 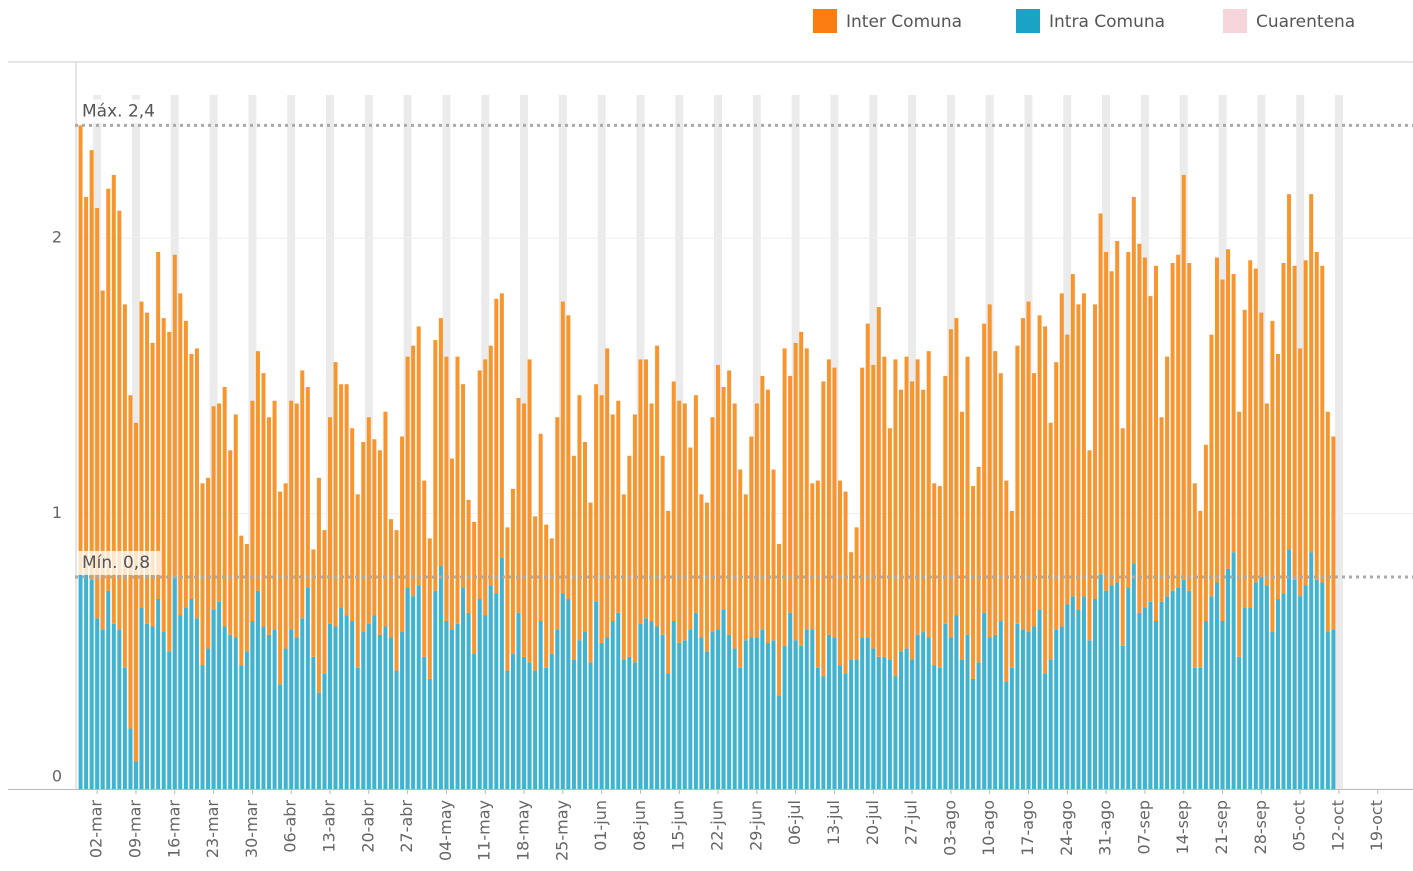 I want to click on x-tick-label: 31-ago, so click(x=1105, y=828).